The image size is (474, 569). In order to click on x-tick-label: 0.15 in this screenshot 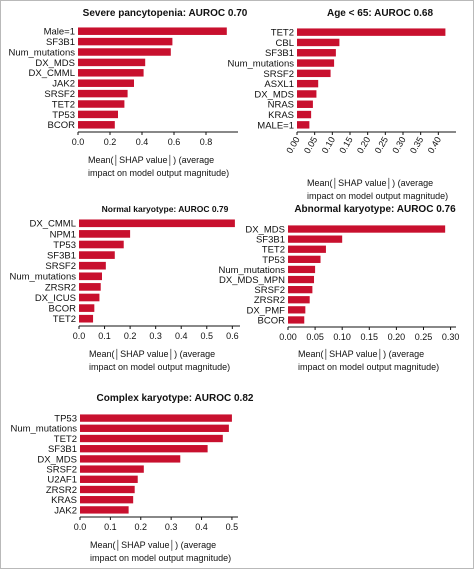, I will do `click(370, 337)`.